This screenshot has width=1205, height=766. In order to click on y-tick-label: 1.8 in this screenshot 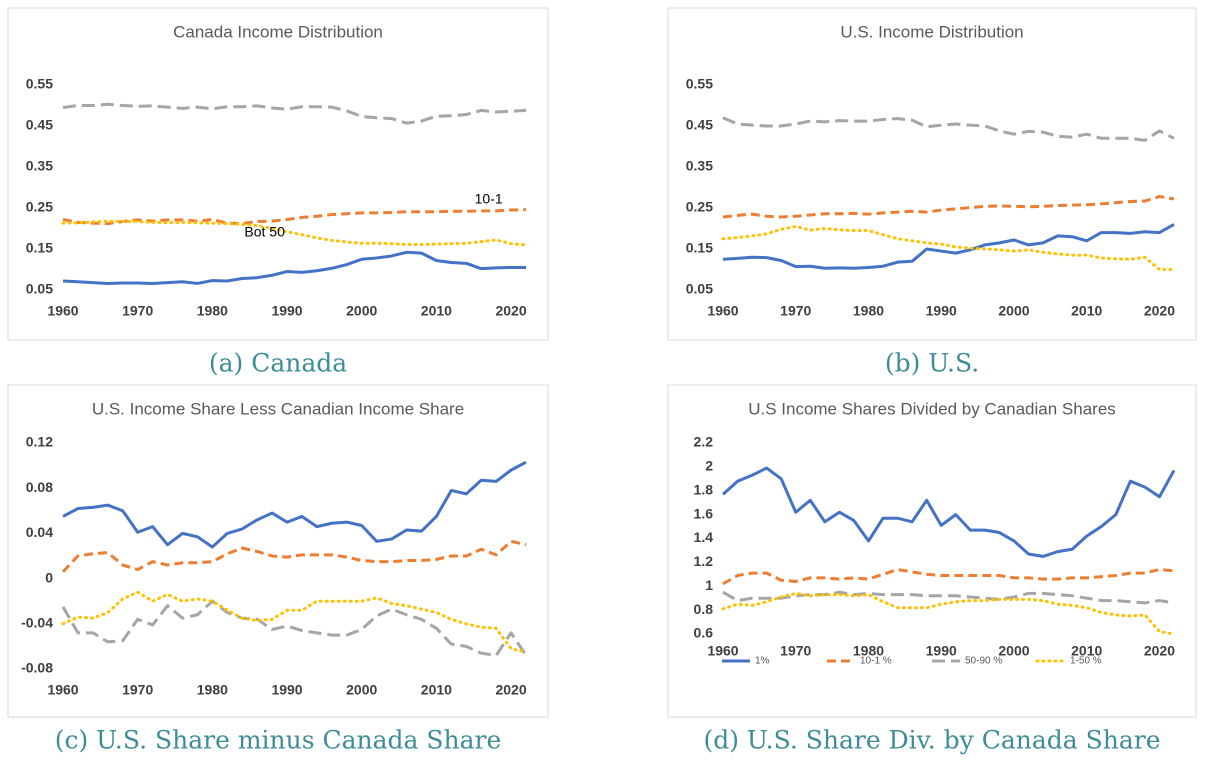, I will do `click(704, 489)`.